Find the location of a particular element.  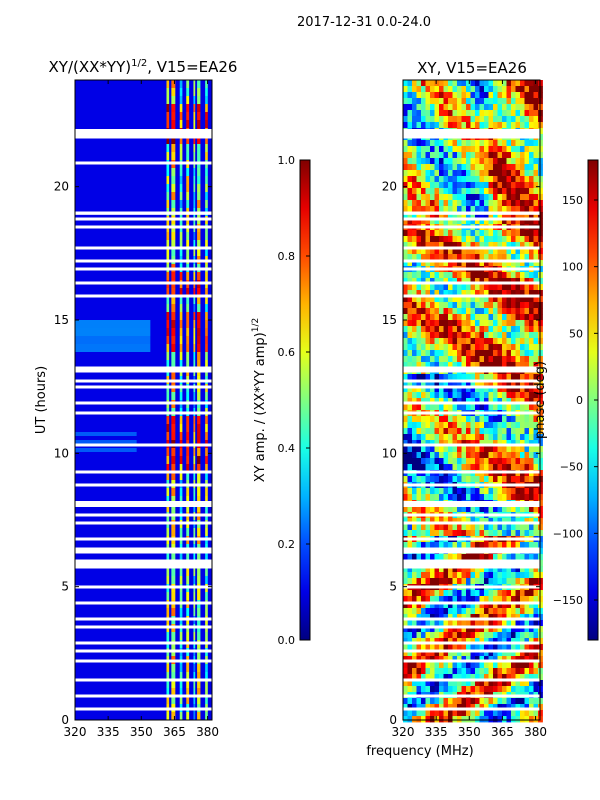

shared-xlabel: frequency (MHz) is located at coordinates (419, 751).